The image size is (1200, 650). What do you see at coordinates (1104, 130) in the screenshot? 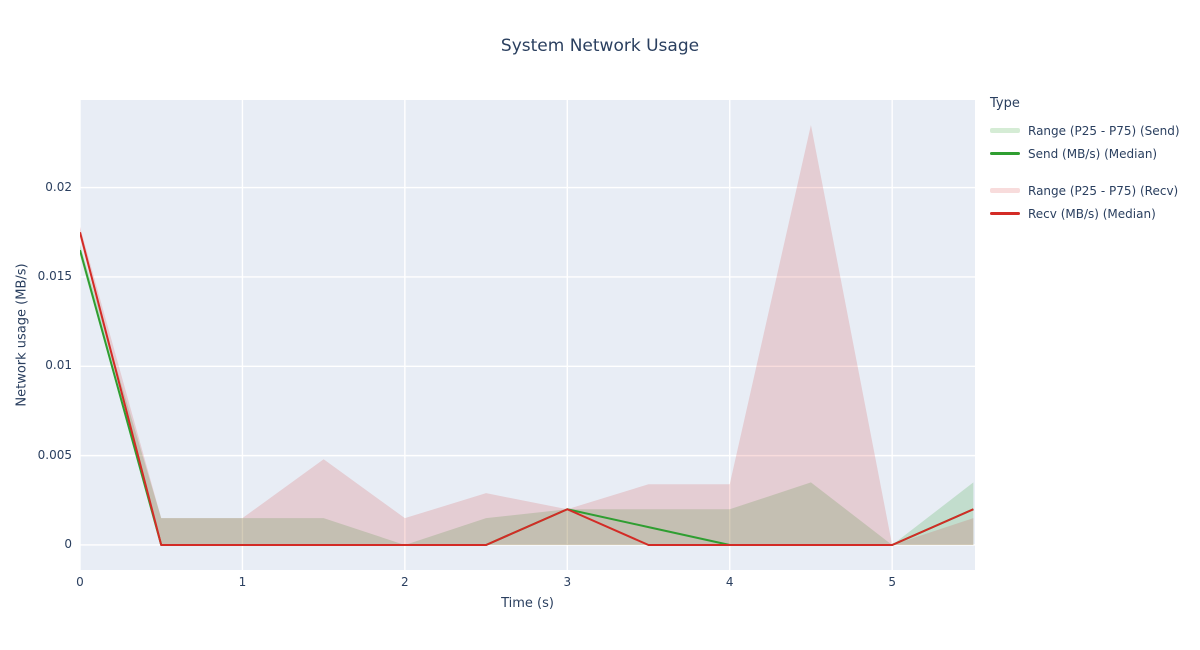
I see `legend-item-label: Range (P25 - P75) (Send)` at bounding box center [1104, 130].